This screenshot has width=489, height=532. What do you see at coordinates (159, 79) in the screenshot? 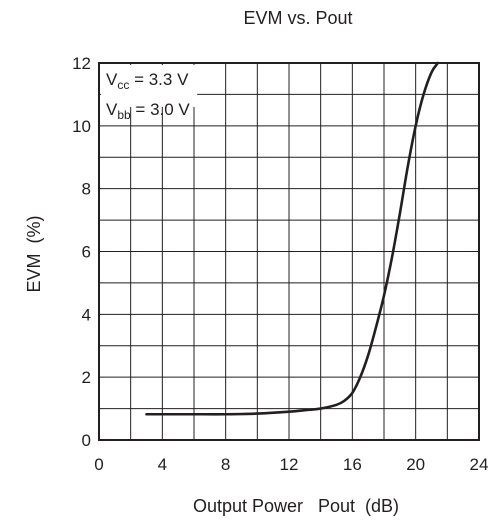
I see `annotation-vcc-value: = 3.3 V` at bounding box center [159, 79].